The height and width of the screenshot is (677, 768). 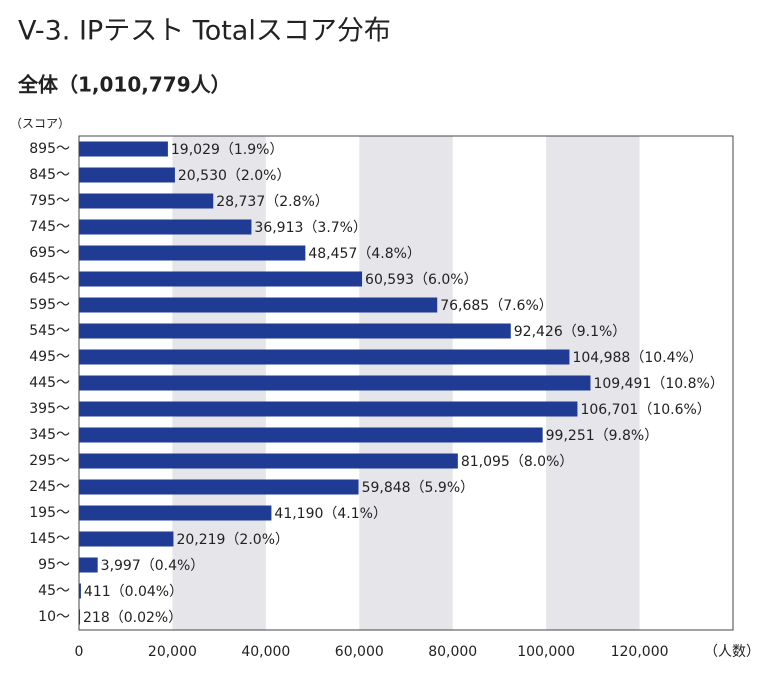 What do you see at coordinates (49, 175) in the screenshot?
I see `y-tick-label: 845〜` at bounding box center [49, 175].